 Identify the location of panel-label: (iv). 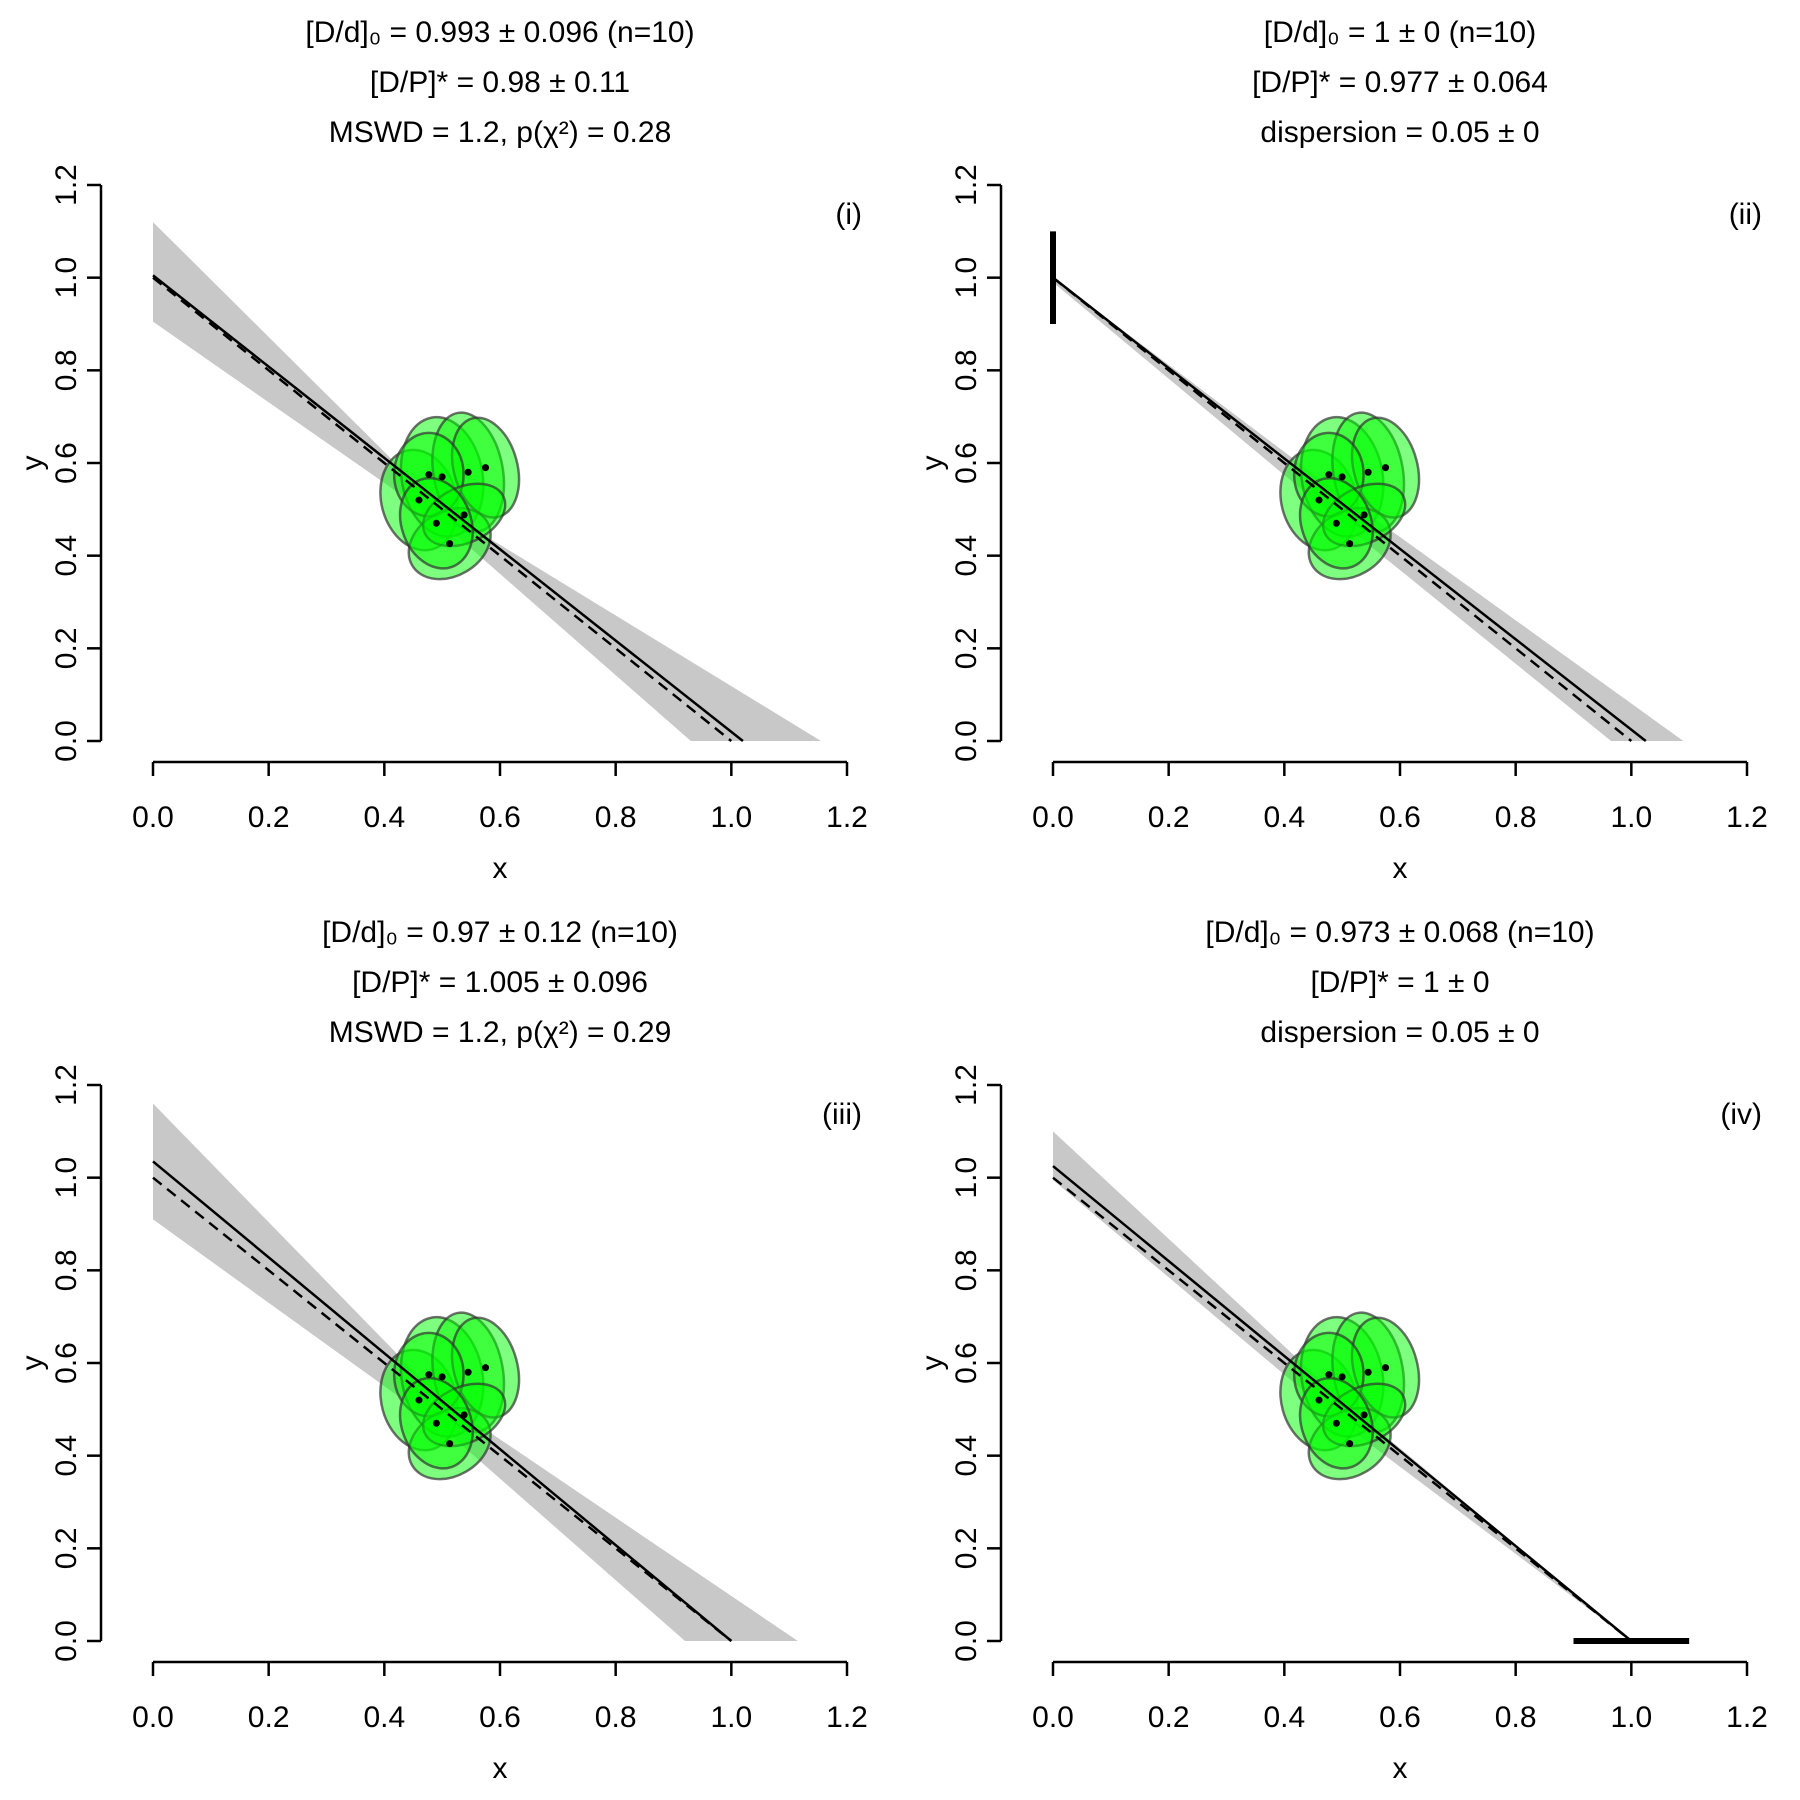
(1741, 1114).